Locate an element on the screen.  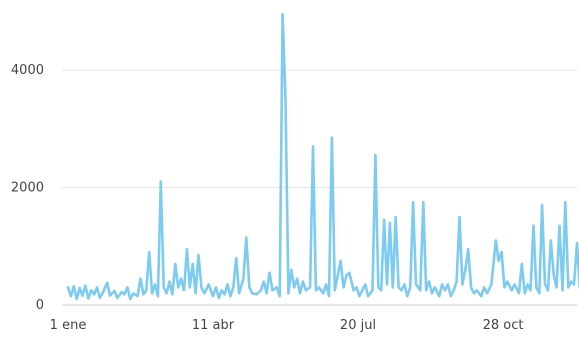
x-tick-label: 11 abr is located at coordinates (213, 325).